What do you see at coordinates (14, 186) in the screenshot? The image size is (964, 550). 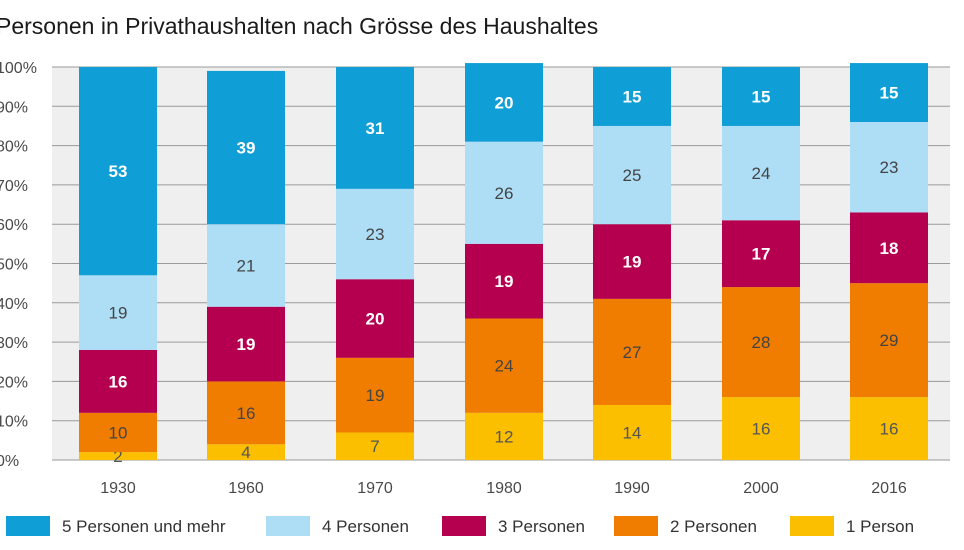 I see `y-tick-label: 70%` at bounding box center [14, 186].